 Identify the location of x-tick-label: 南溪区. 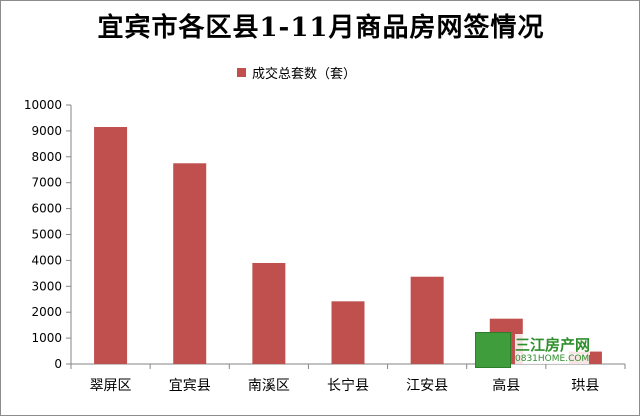
(269, 386).